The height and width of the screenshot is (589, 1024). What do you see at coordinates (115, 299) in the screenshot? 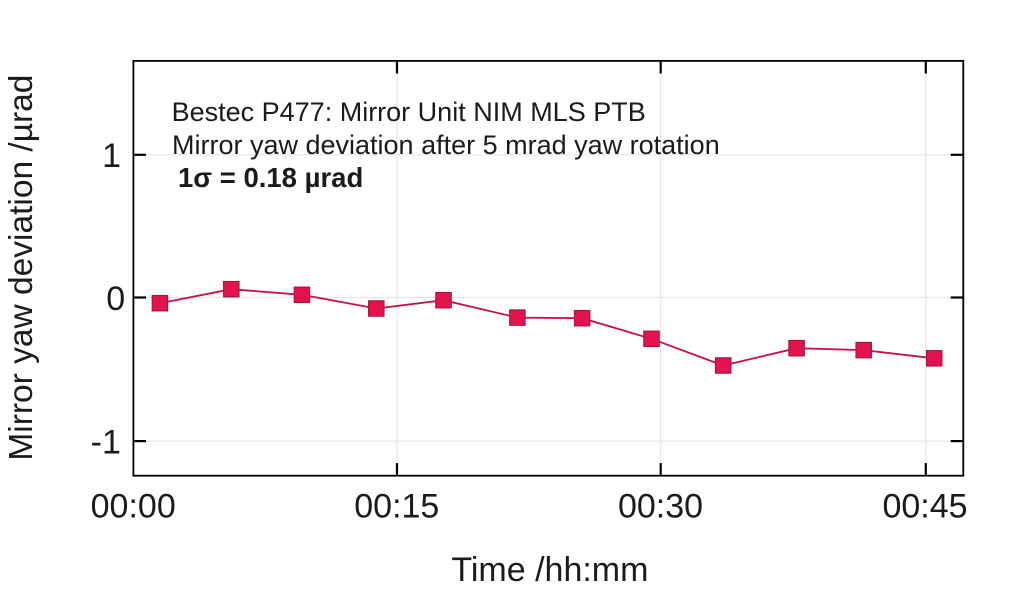
I see `svg-text: 0` at bounding box center [115, 299].